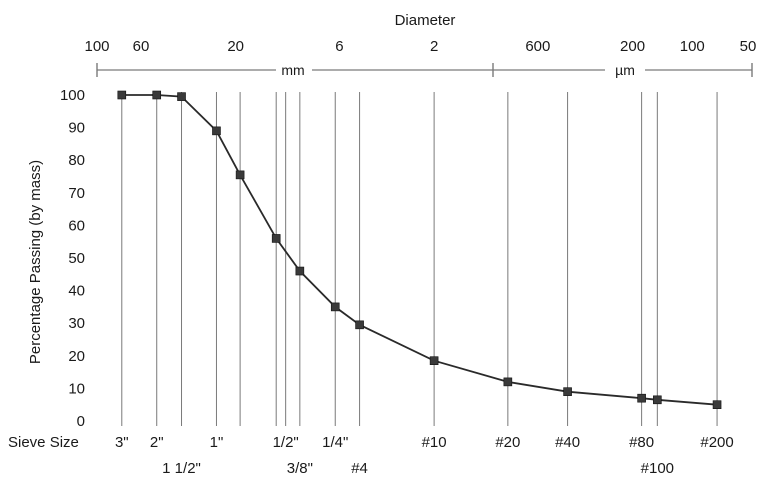 The image size is (760, 480). I want to click on unit-mm-label: mm, so click(292, 70).